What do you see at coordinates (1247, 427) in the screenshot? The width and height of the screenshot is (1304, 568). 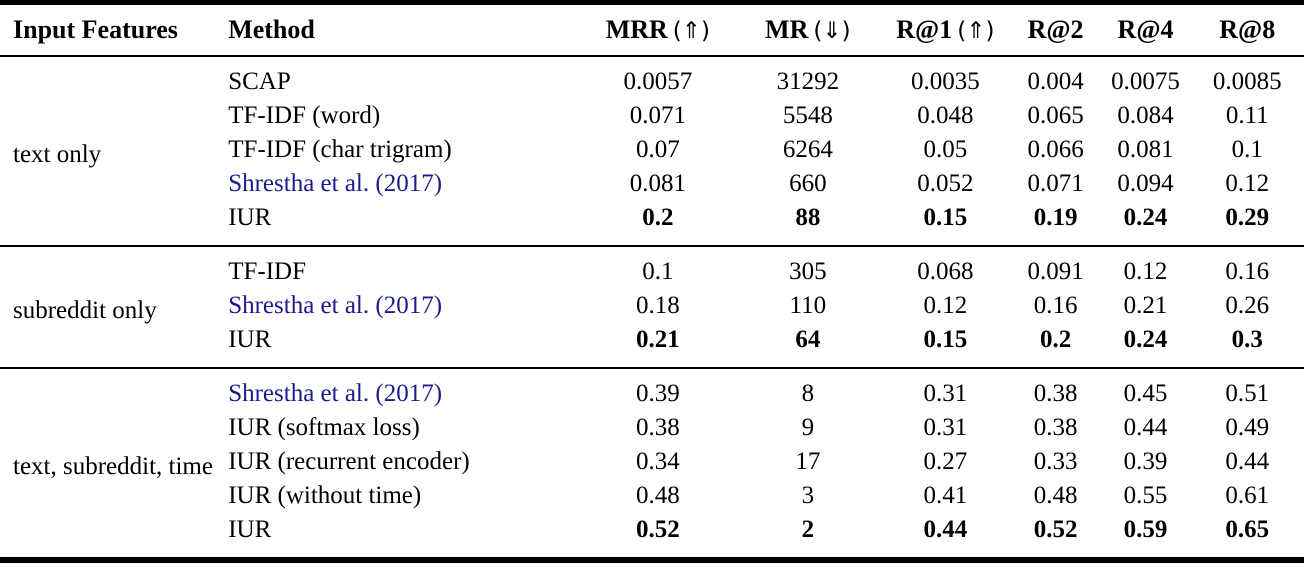 I see `value-cell-r-at-8: 0.49` at bounding box center [1247, 427].